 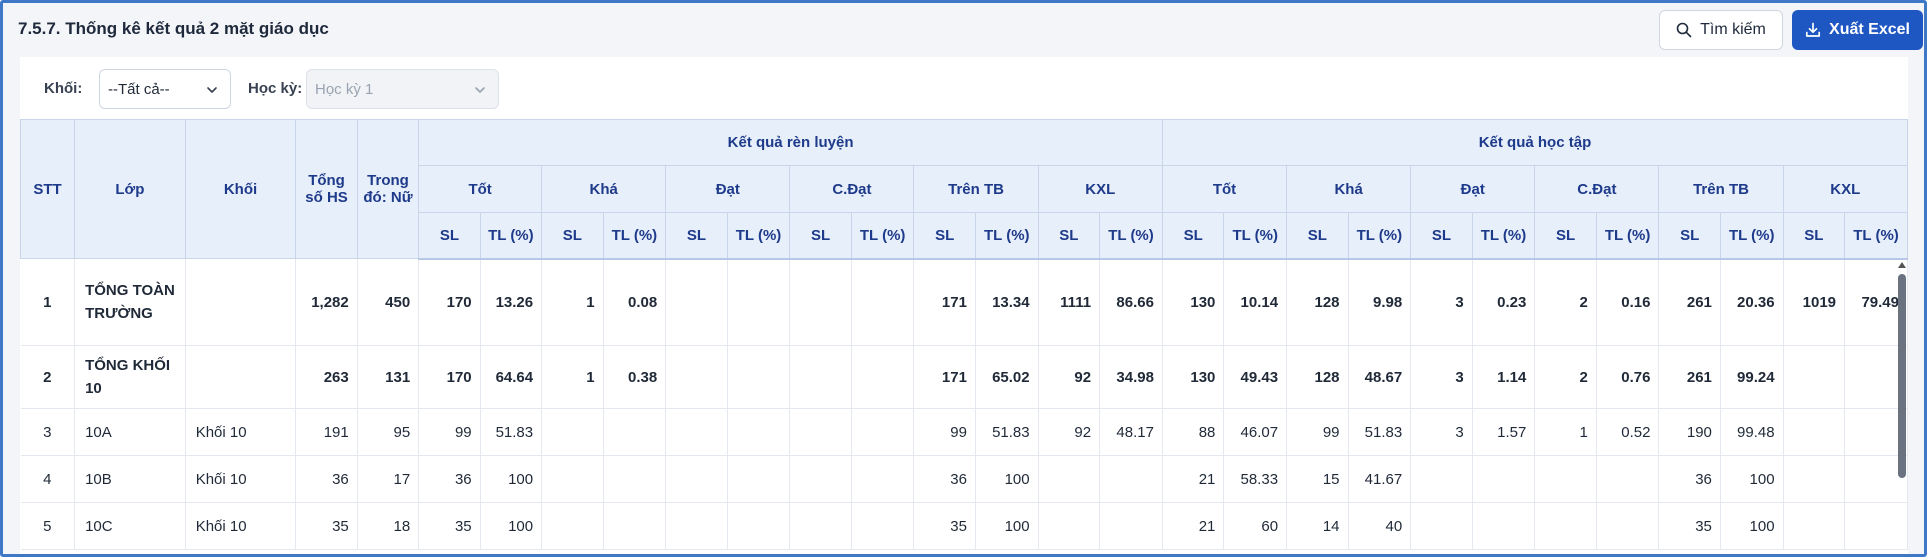 I want to click on scroll-up-icon, so click(x=1902, y=265).